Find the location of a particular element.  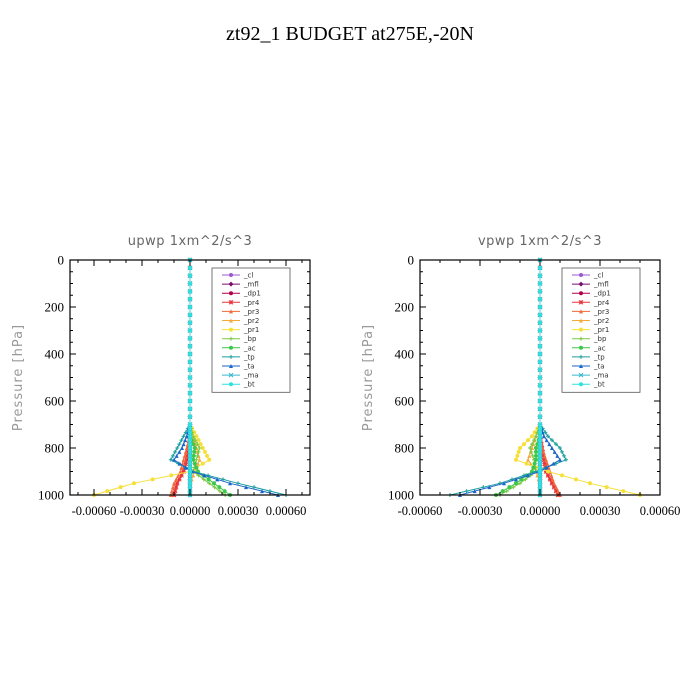

x-tick-label: 0.00000 is located at coordinates (190, 511).